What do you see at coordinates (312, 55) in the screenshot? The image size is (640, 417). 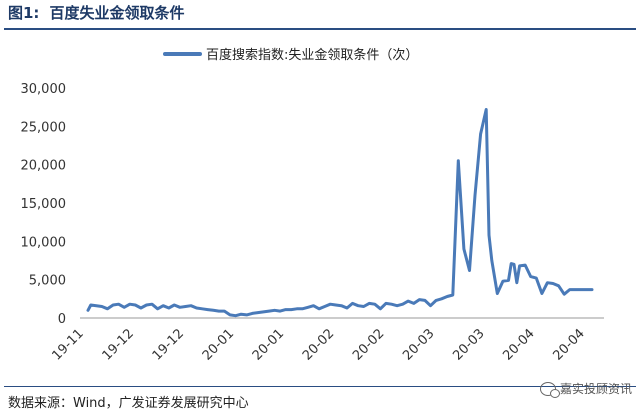 I see `legend-label: 百度搜索指数:失业金领取条件（次）` at bounding box center [312, 55].